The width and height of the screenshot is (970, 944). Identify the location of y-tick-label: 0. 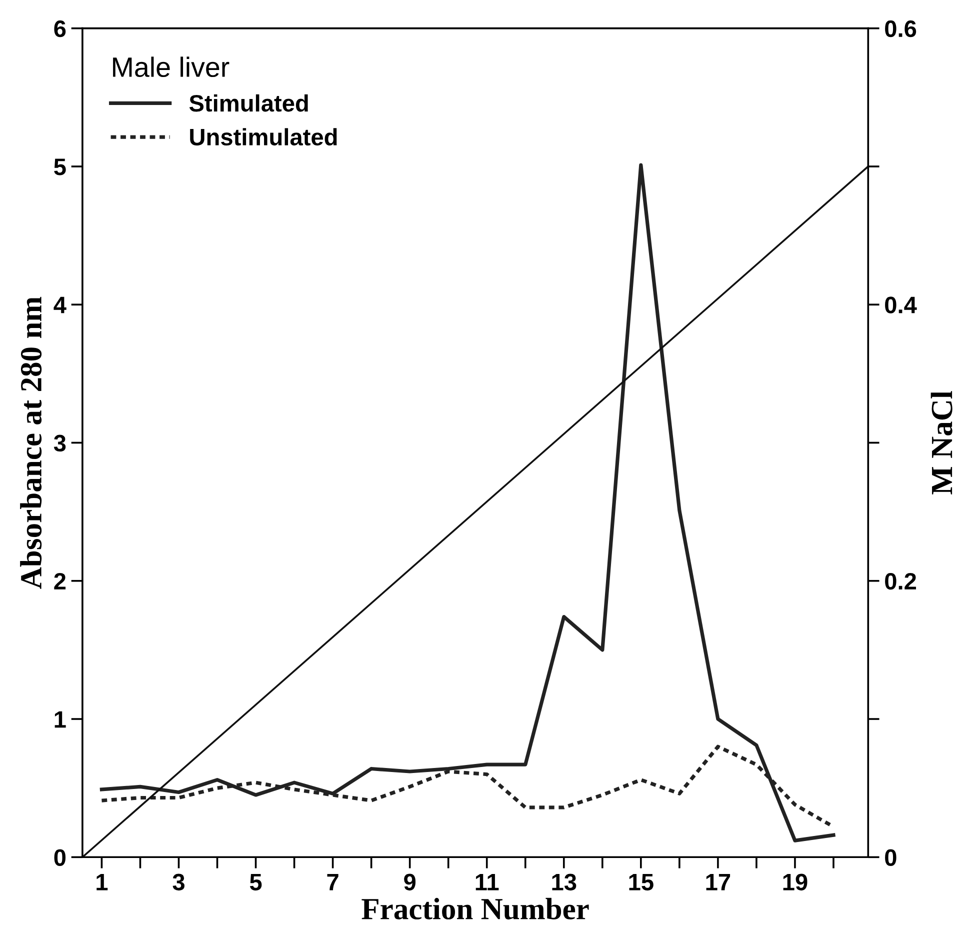
(60, 857).